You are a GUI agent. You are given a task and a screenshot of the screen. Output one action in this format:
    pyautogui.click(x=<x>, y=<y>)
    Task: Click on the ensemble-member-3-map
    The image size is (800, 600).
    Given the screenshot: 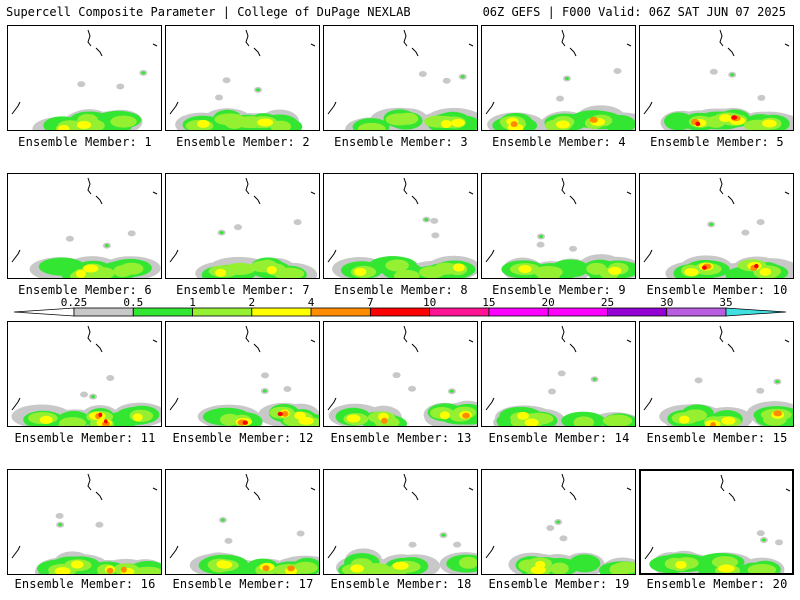 What is the action you would take?
    pyautogui.click(x=400, y=78)
    